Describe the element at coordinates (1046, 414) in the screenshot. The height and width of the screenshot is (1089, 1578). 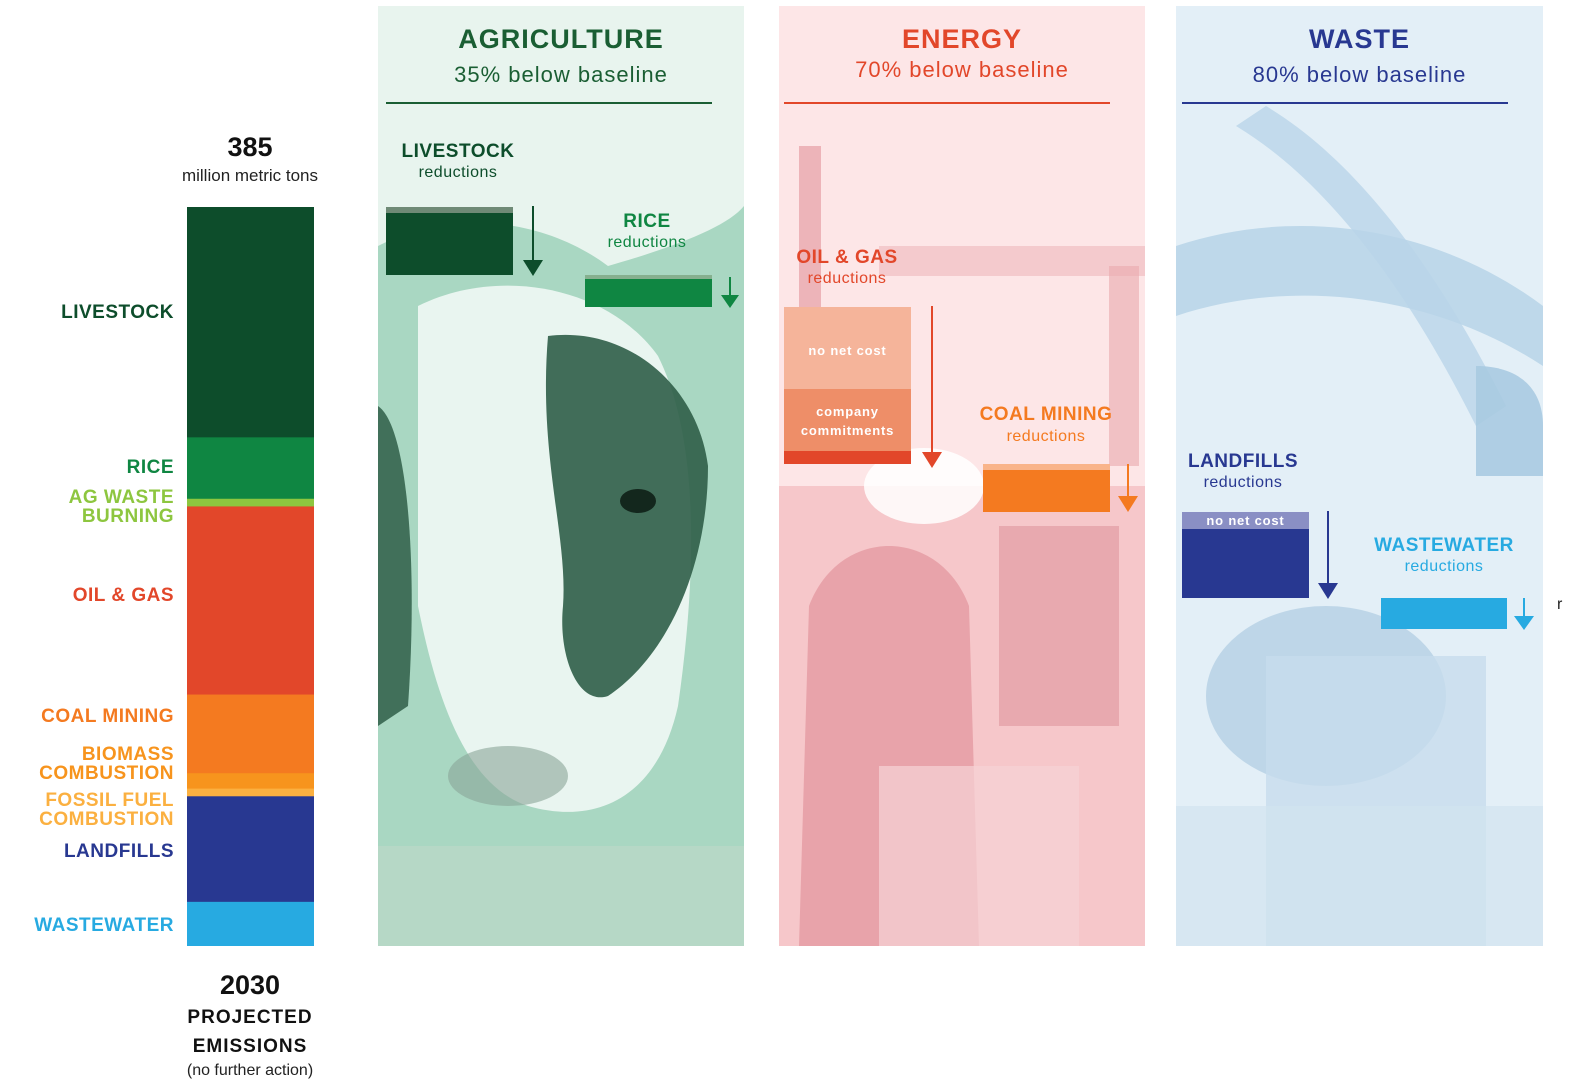
I see `coal-mining-reductions-label: COAL MINING` at that location.